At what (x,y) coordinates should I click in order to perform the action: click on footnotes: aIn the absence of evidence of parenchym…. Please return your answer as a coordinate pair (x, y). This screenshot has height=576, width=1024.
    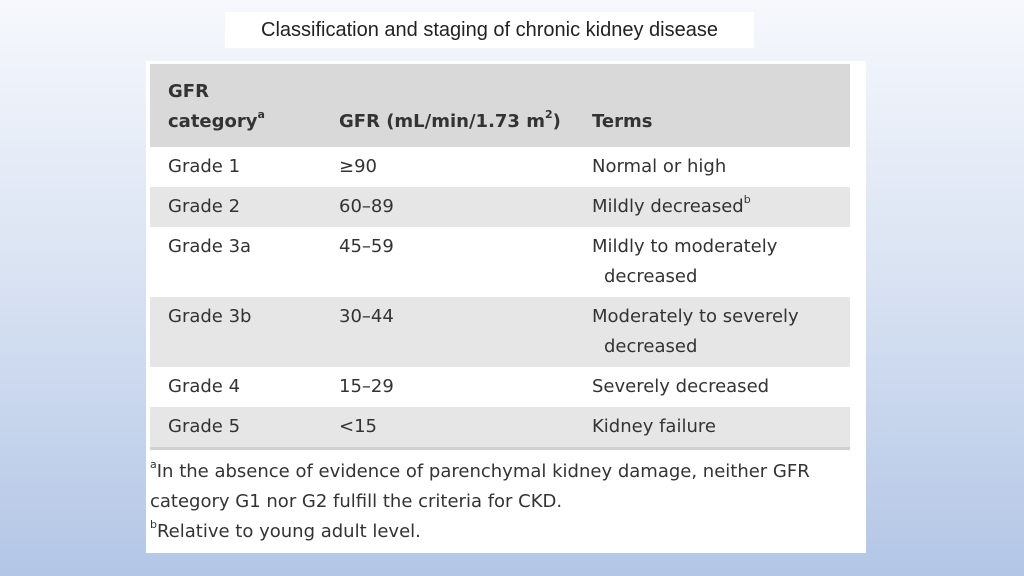
    Looking at the image, I should click on (503, 502).